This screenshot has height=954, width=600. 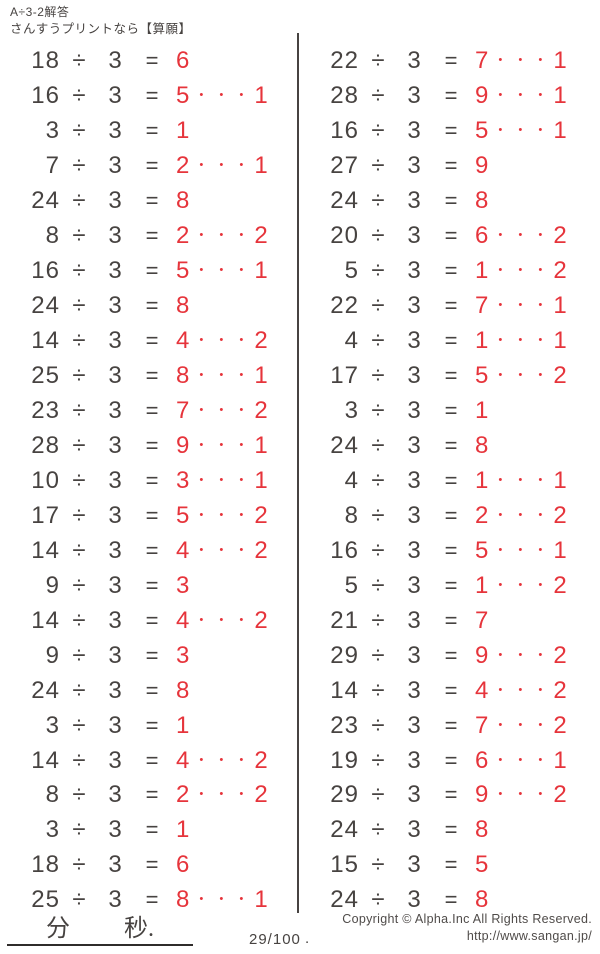 I want to click on problem-row: 9 ÷ 3 = 3, so click(x=148, y=585).